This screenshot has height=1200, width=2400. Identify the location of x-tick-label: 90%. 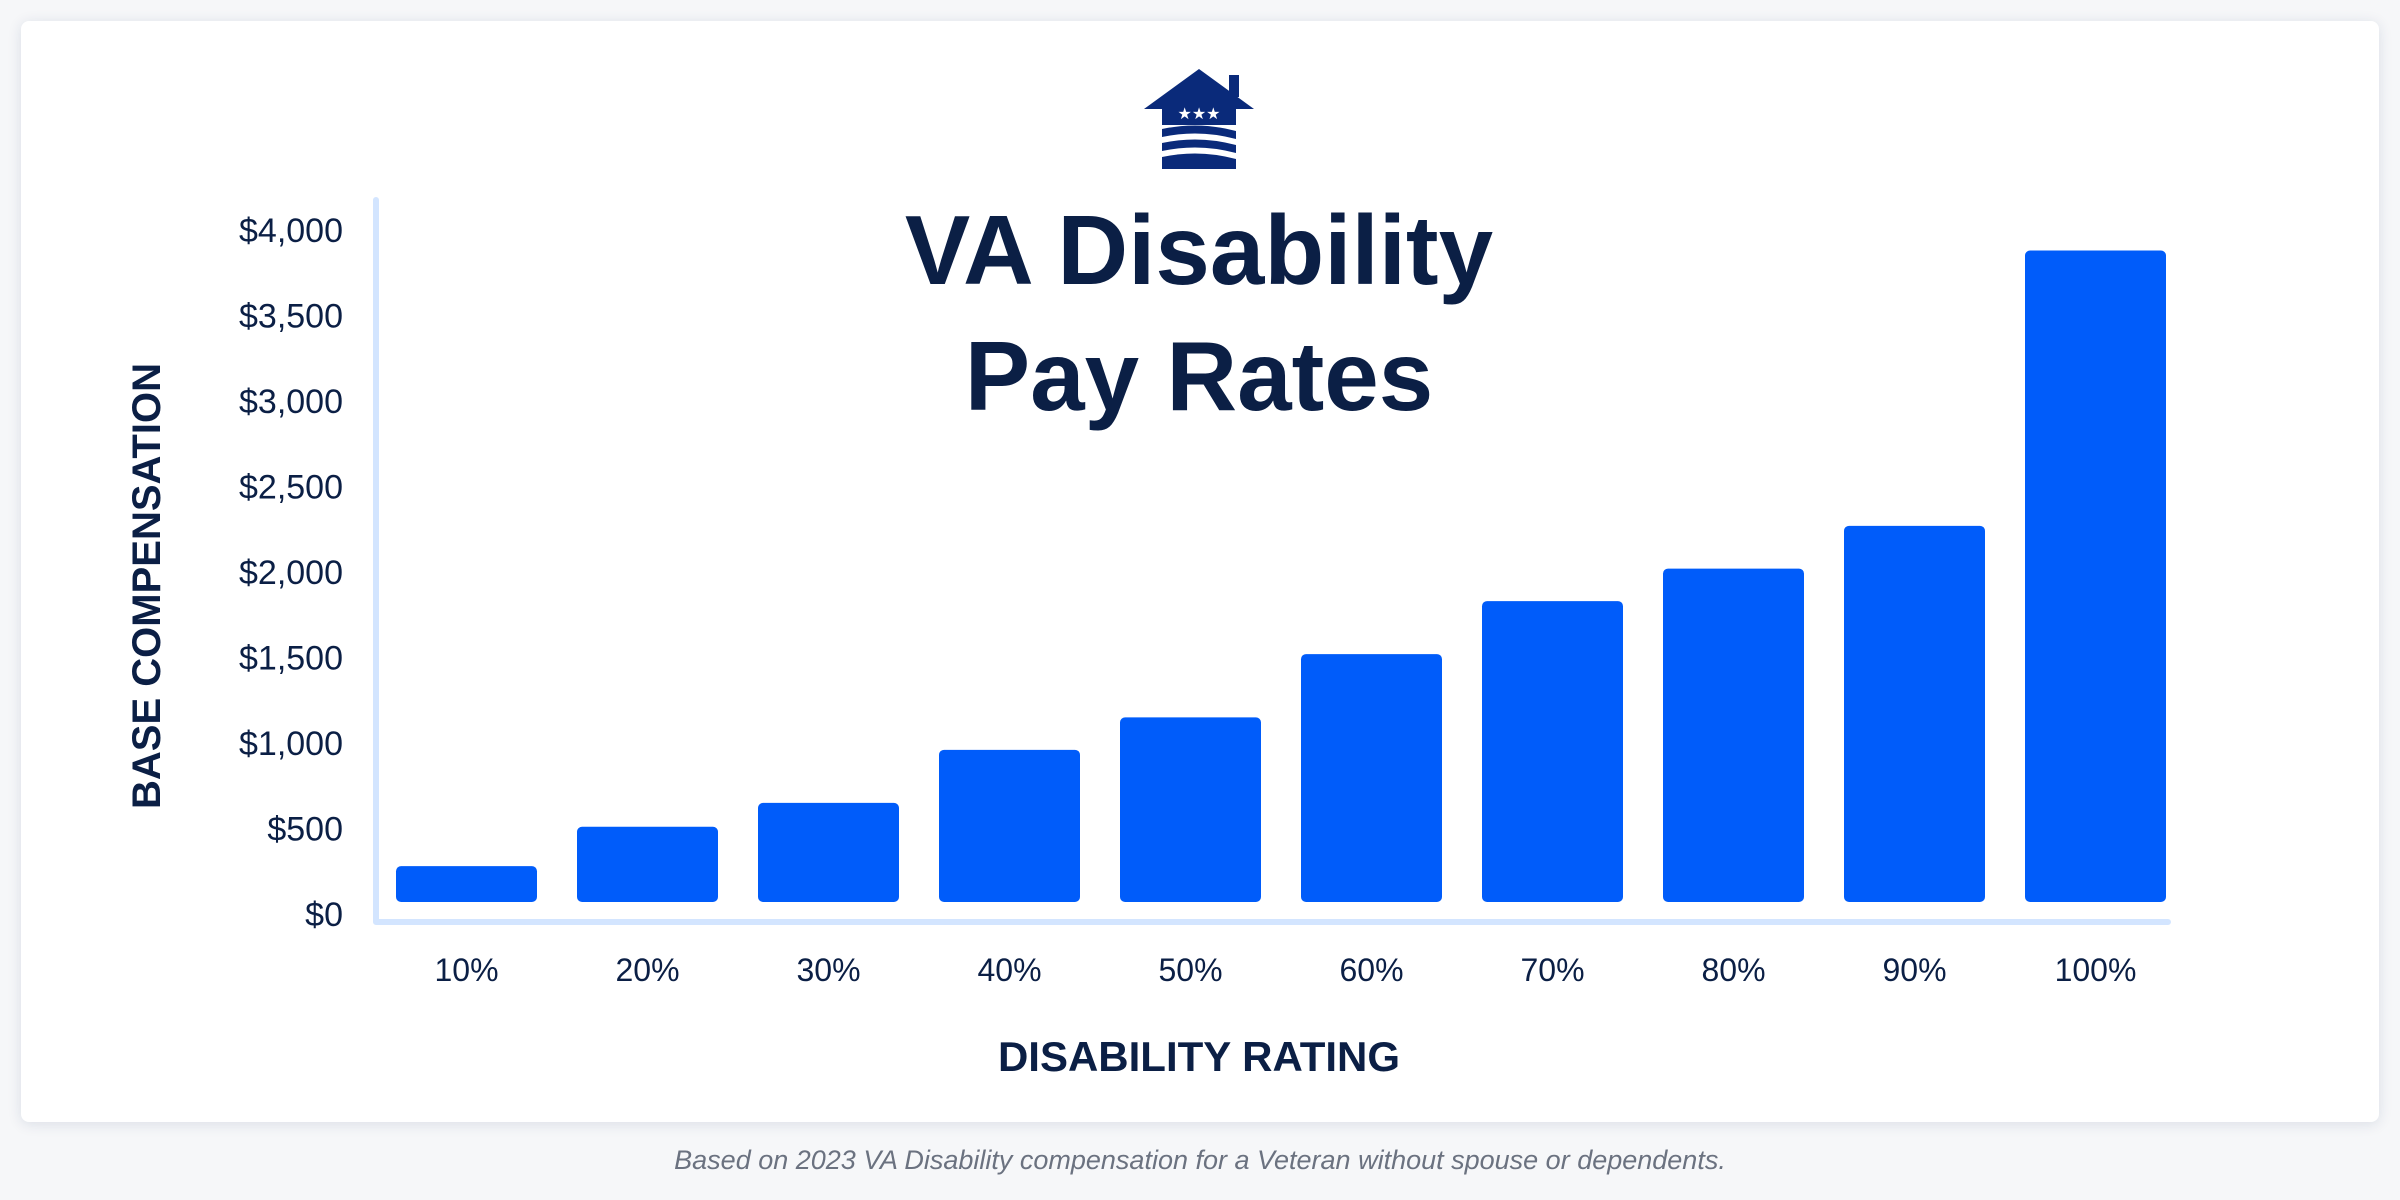
(1914, 970).